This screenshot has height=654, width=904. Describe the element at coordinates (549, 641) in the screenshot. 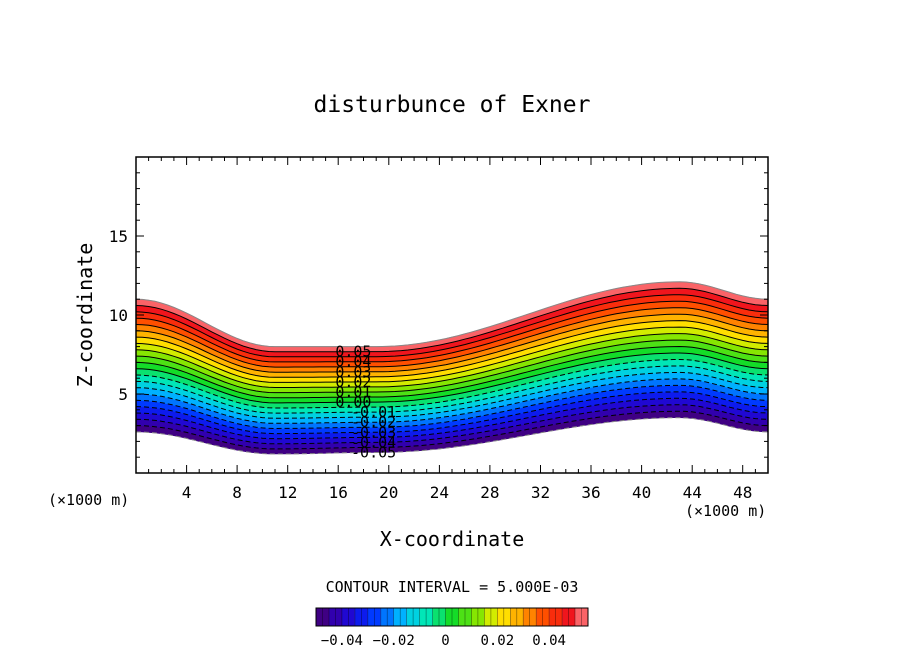

I see `colorbar-tick-label: 0.04` at that location.